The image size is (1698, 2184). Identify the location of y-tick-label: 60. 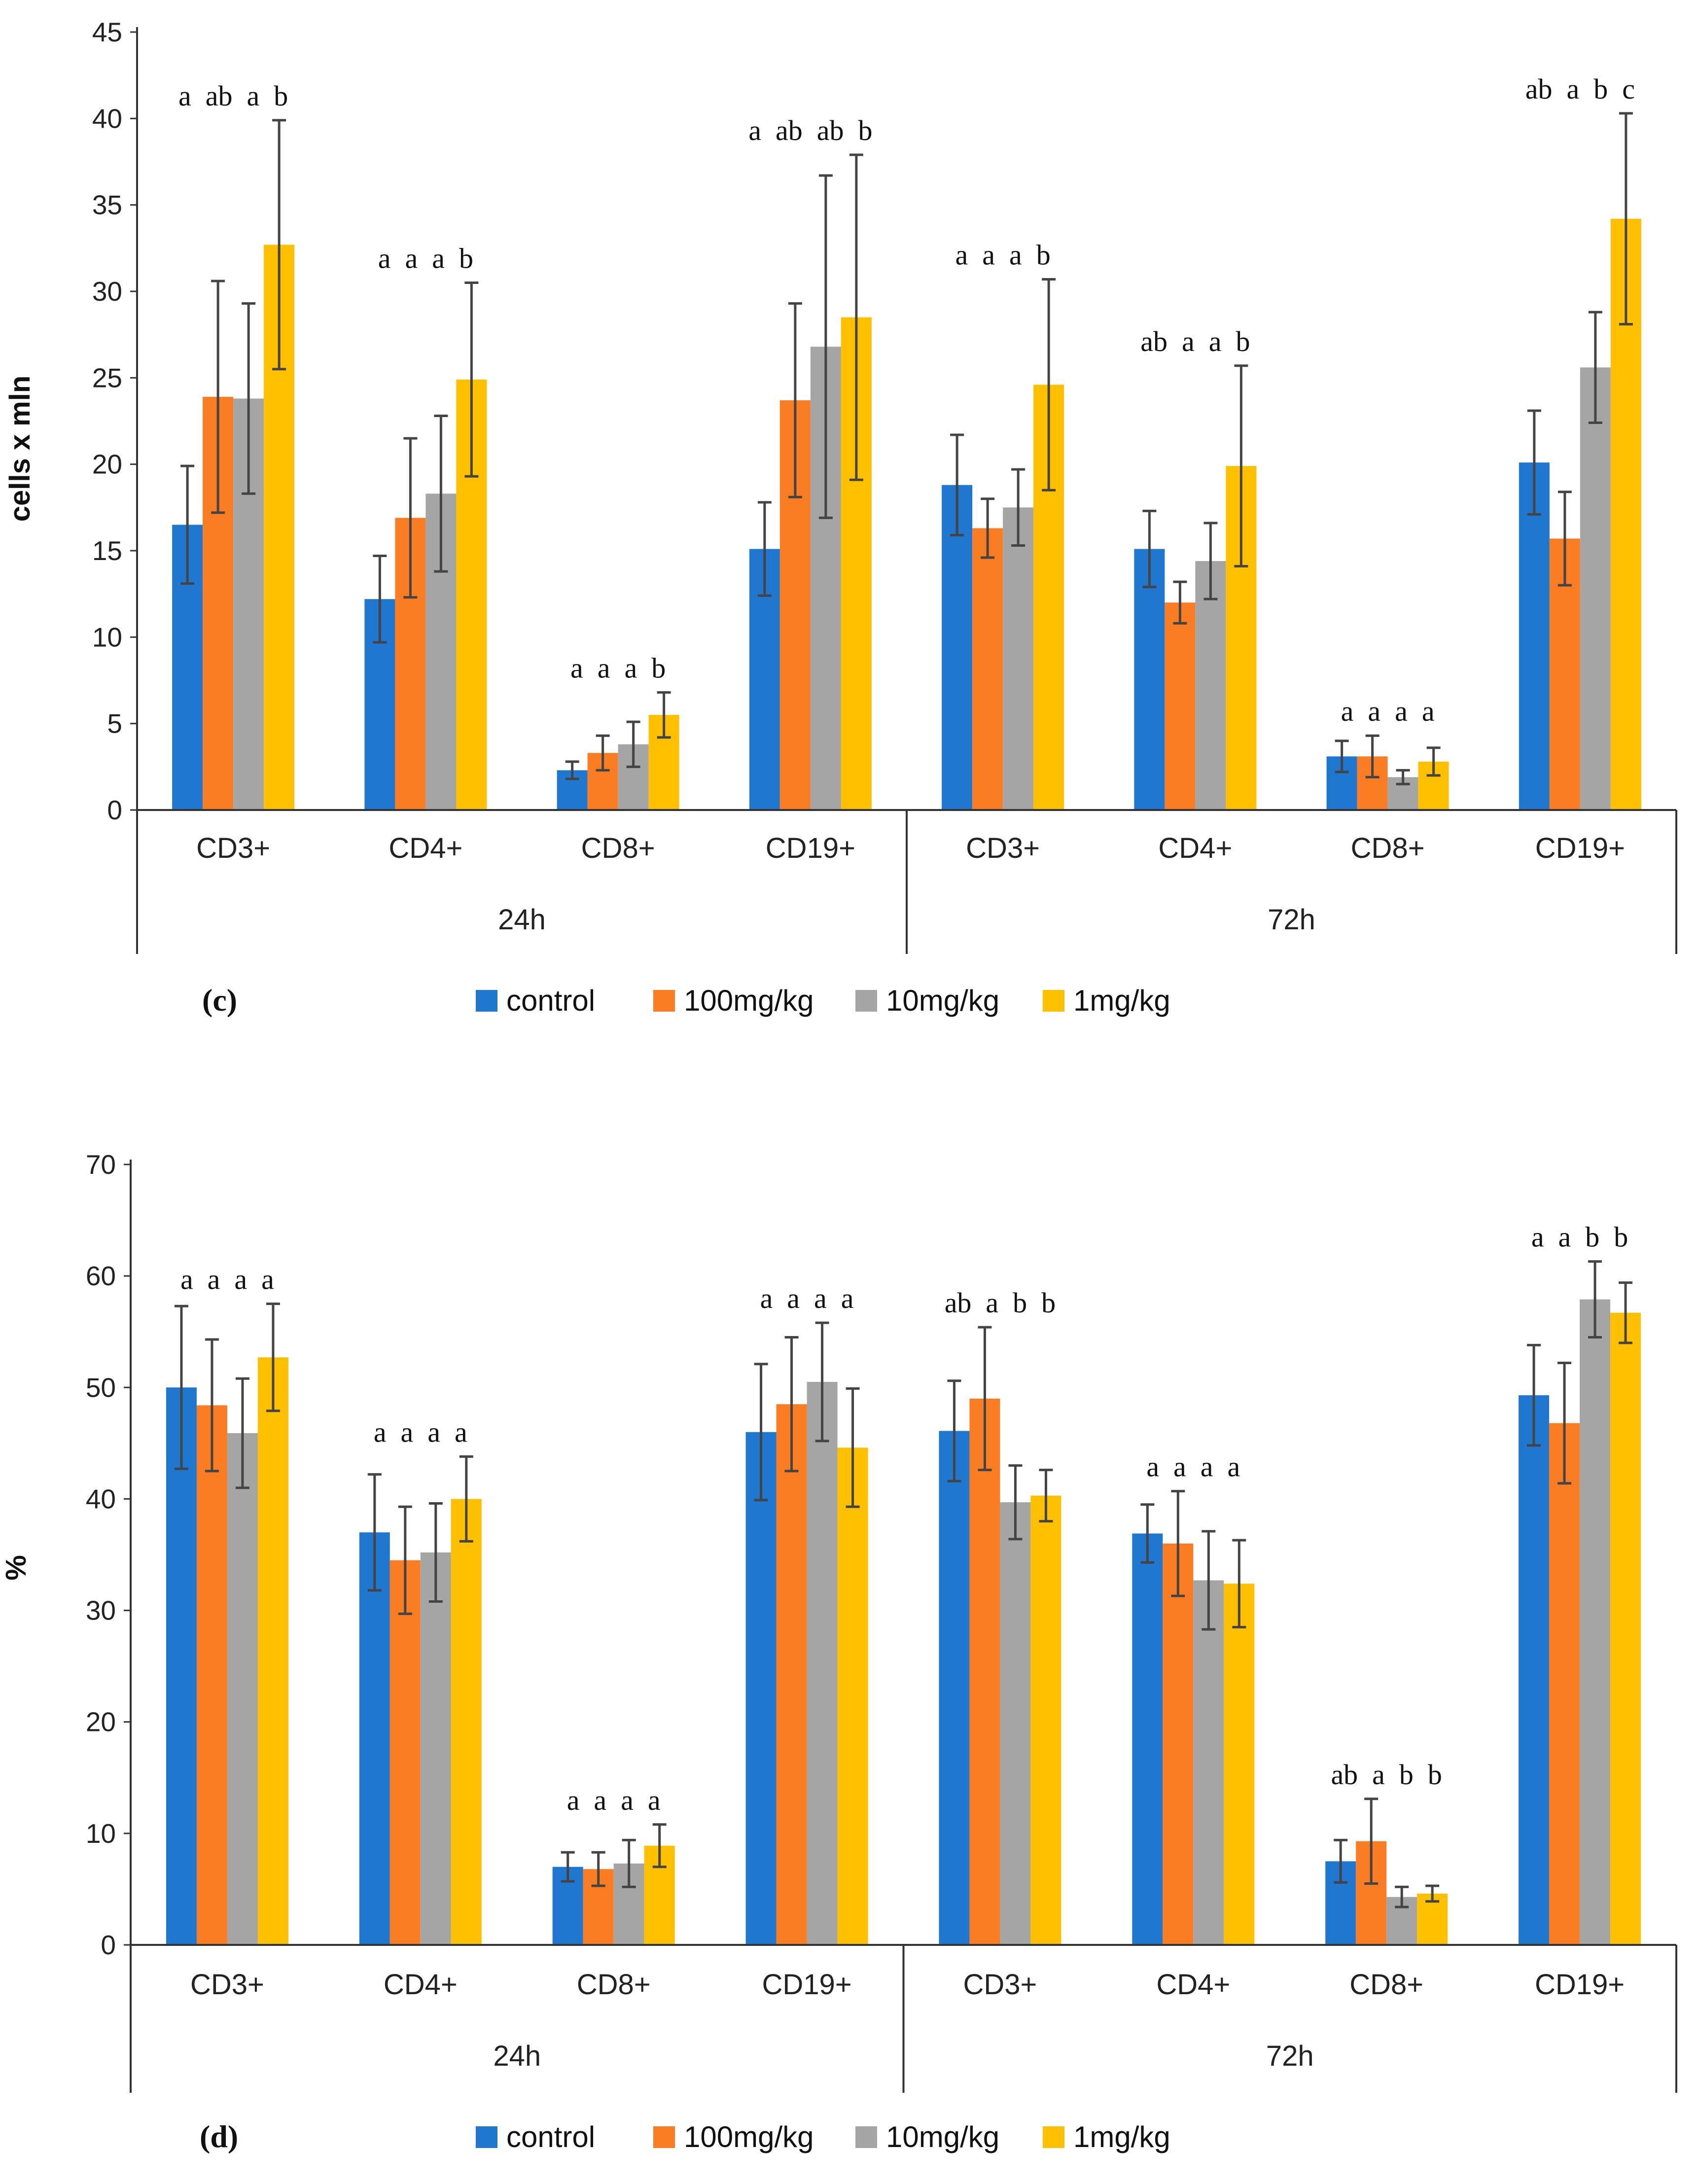
(101, 1276).